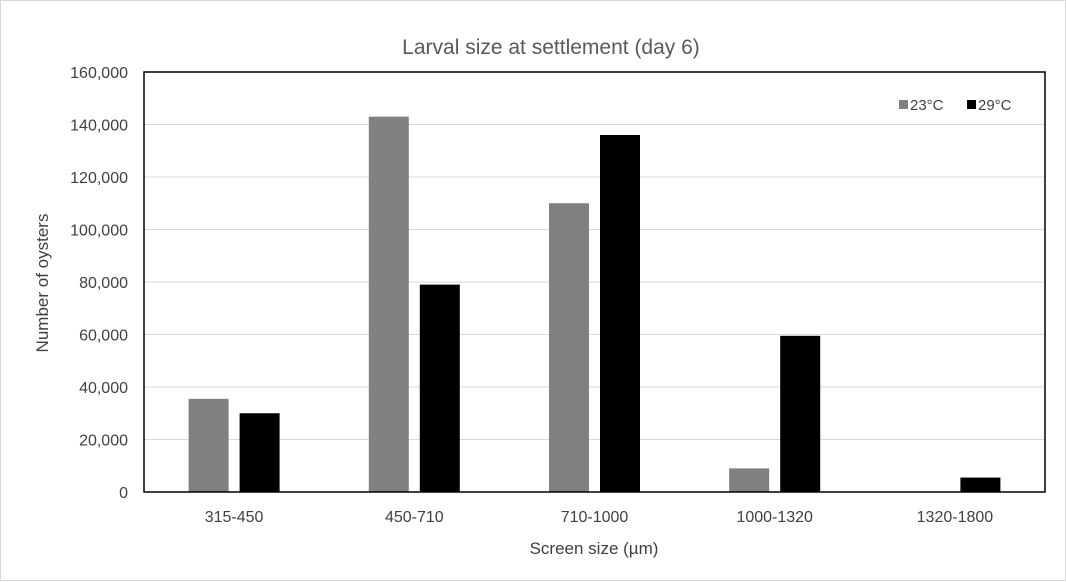 This screenshot has height=582, width=1066. I want to click on legend: 23°C 29°C, so click(955, 105).